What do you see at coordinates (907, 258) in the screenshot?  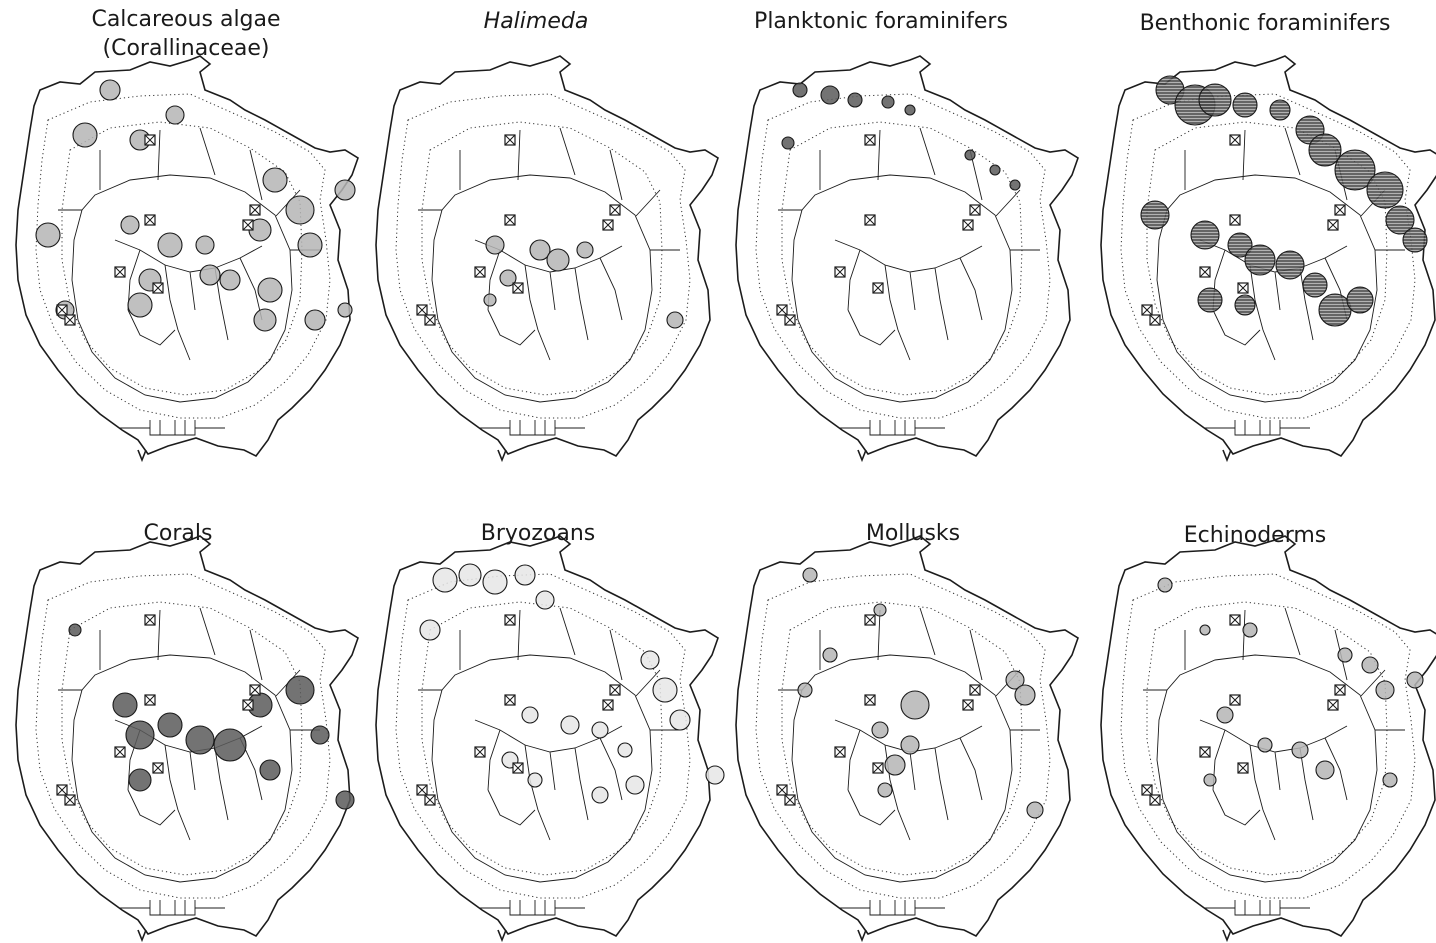 I see `island-map-planktonic-foraminifers` at bounding box center [907, 258].